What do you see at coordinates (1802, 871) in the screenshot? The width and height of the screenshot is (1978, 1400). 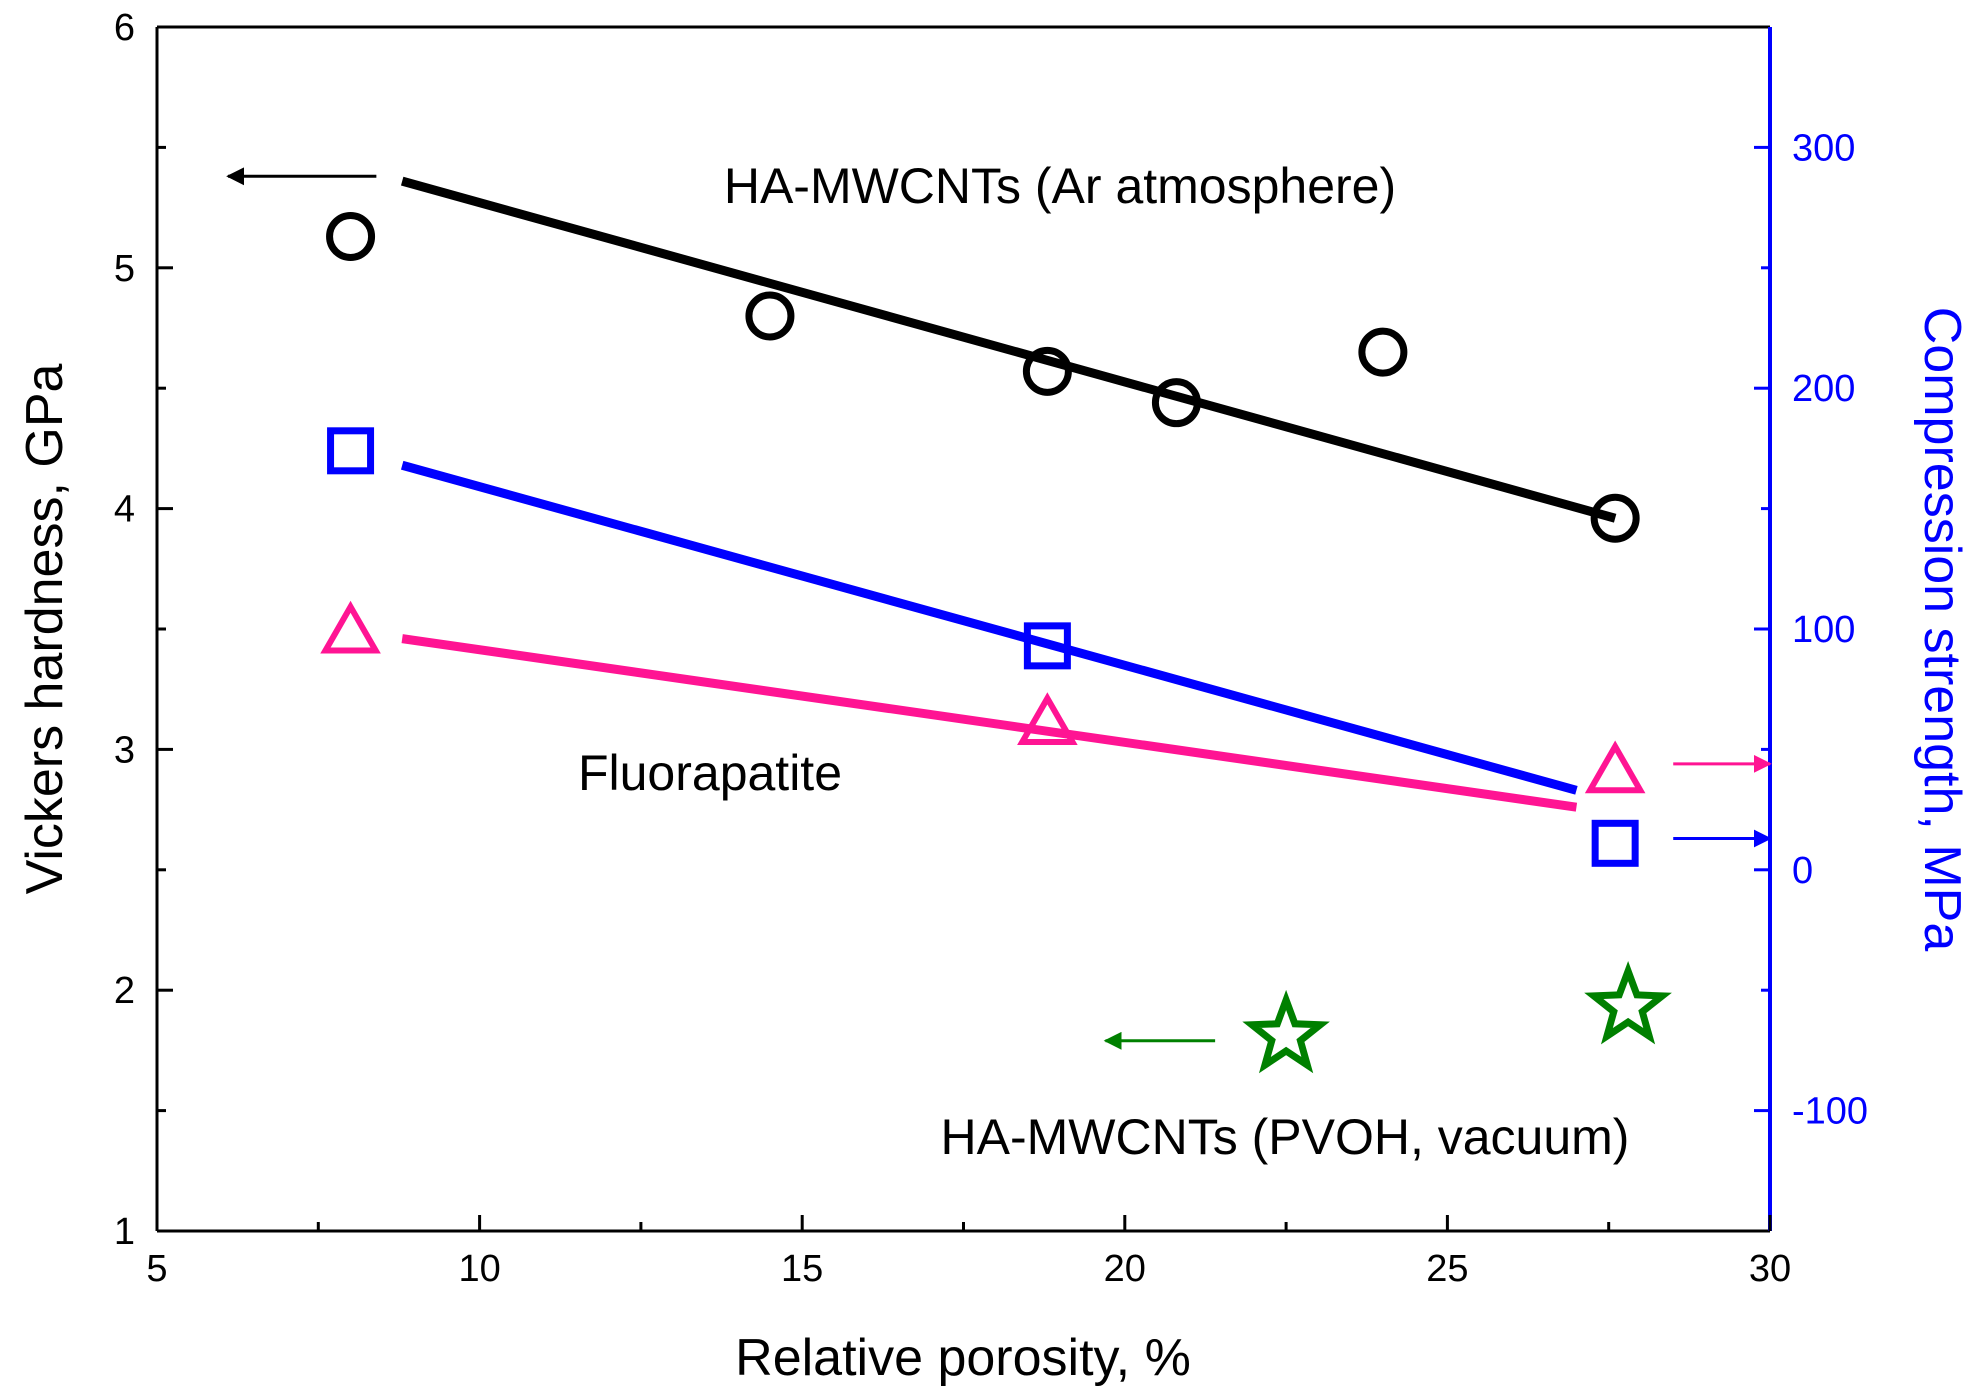 I see `y-right-tick-label: 0` at bounding box center [1802, 871].